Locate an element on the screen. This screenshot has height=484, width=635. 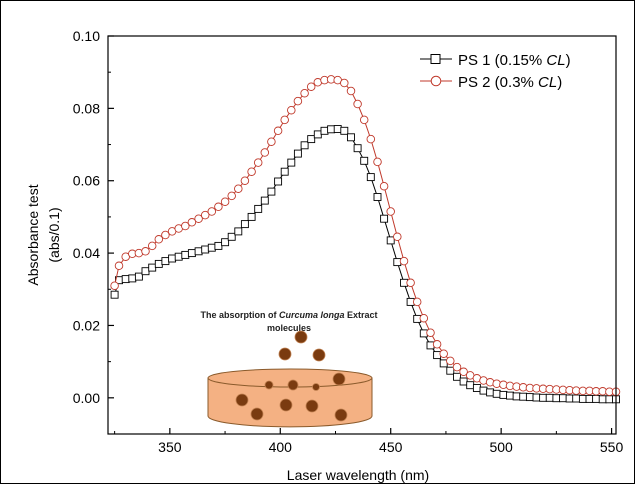
legend: PS 1 (0.15% CL) PS 2 (0.3% CL) is located at coordinates (495, 71).